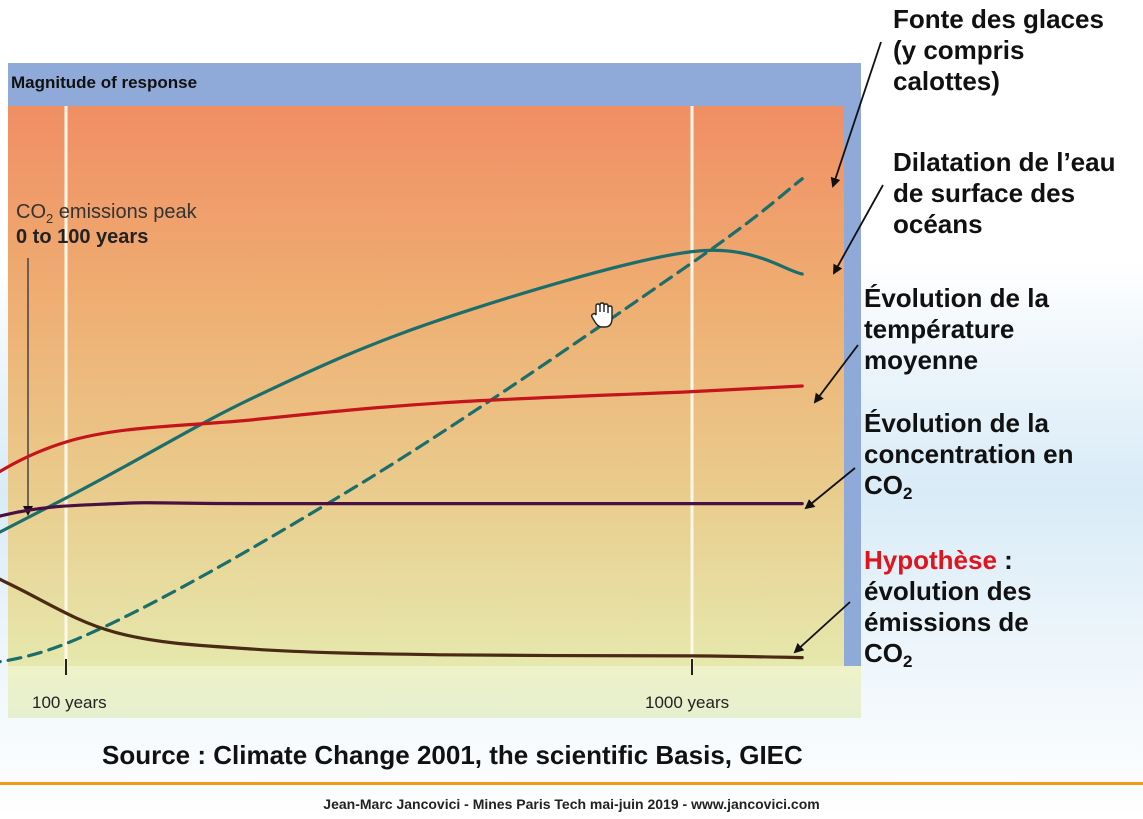 The image size is (1143, 819). I want to click on x-axis-strip, so click(434, 692).